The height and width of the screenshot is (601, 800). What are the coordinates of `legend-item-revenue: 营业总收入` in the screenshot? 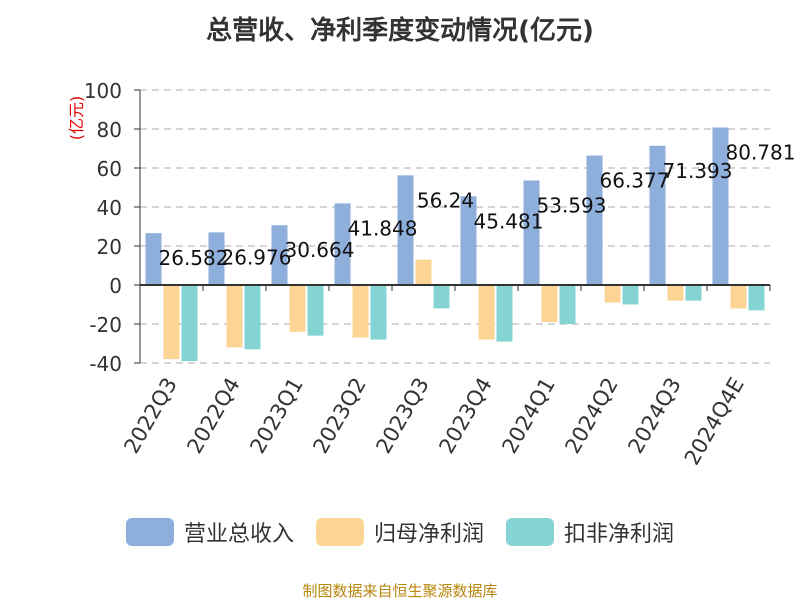 It's located at (209, 532).